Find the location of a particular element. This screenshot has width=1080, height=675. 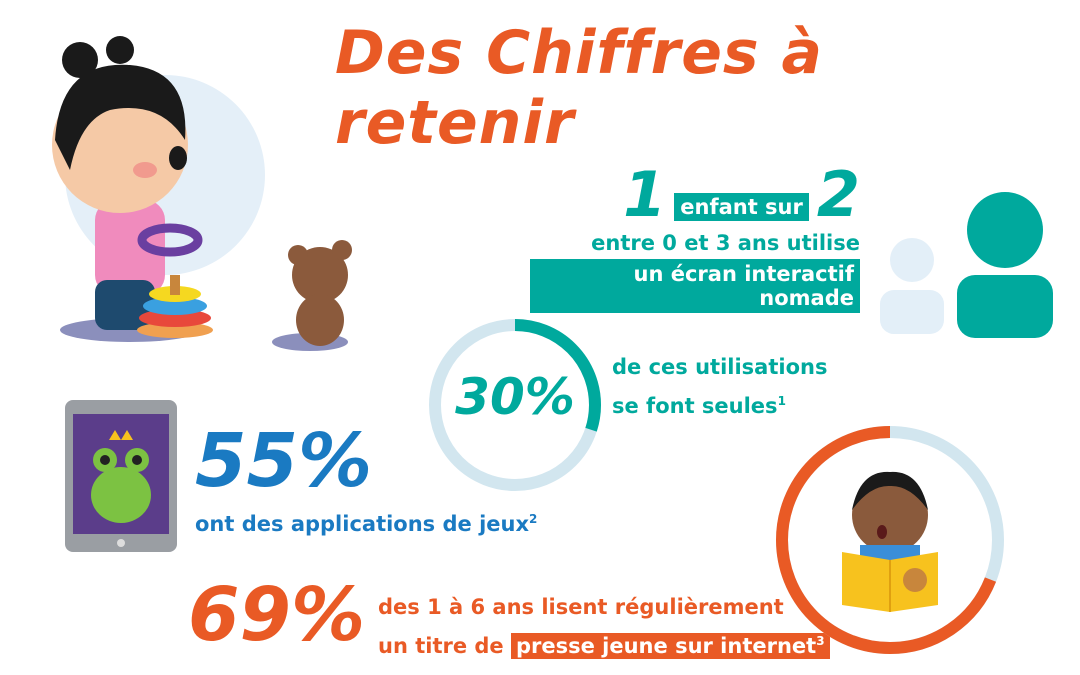

value-30: 30% is located at coordinates (515, 397).